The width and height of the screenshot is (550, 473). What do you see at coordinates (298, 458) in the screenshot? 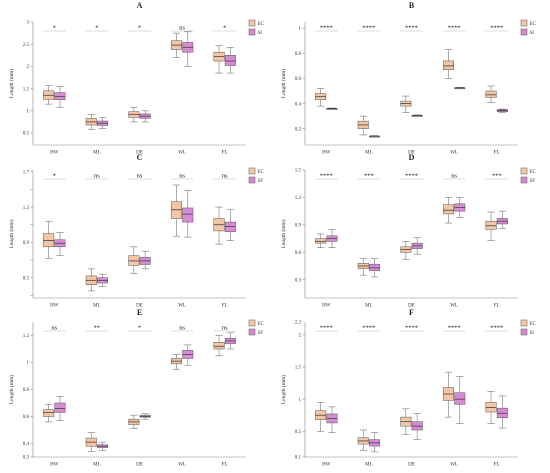
I see `y-tick-label: 0.1` at bounding box center [298, 458].